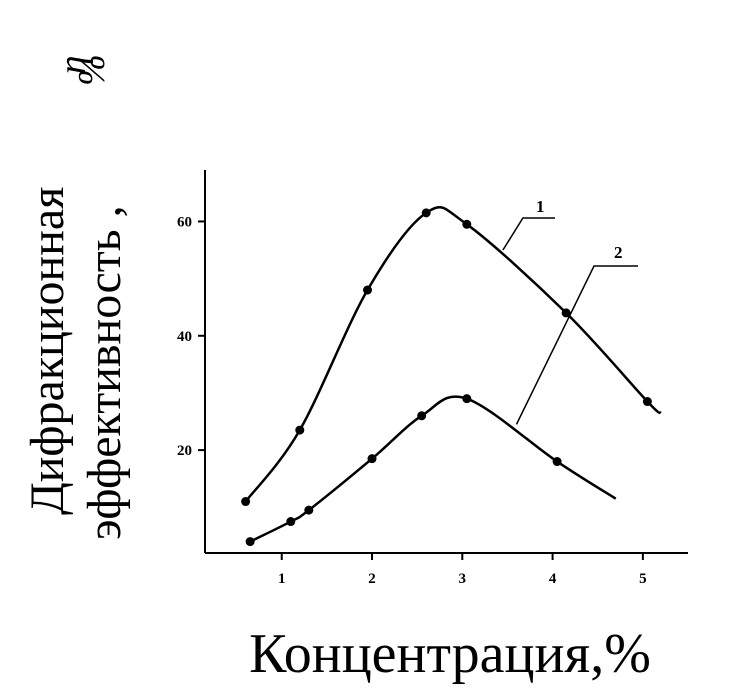  I want to click on x-tick-label: 5, so click(643, 579).